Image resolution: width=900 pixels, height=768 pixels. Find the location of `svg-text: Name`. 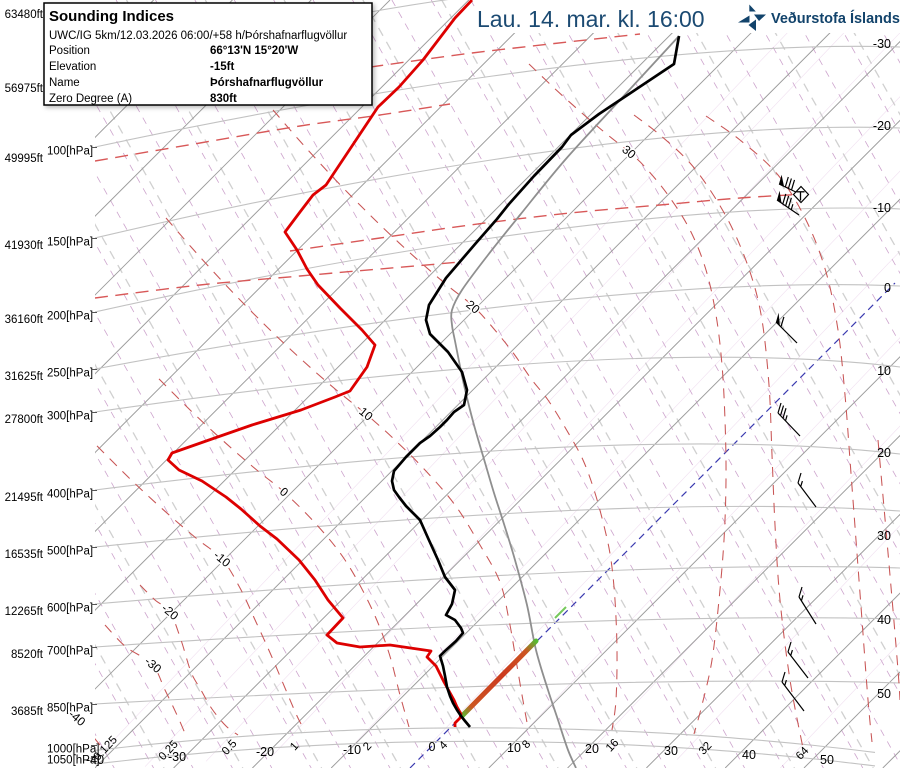

svg-text: Name is located at coordinates (64, 83).